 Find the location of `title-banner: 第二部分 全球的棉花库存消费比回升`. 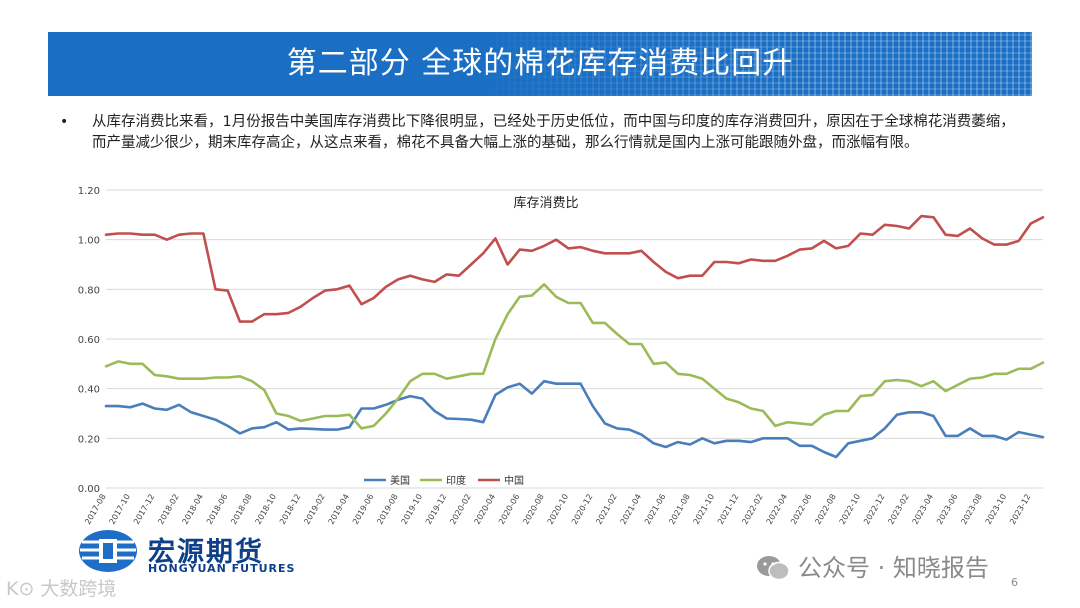

title-banner: 第二部分 全球的棉花库存消费比回升 is located at coordinates (540, 64).